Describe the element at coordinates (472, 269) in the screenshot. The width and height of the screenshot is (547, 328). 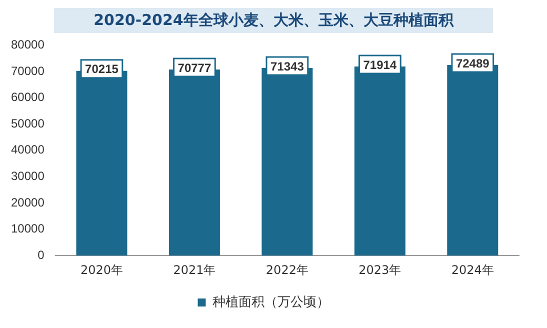
I see `x-tick-label: 2024年` at that location.